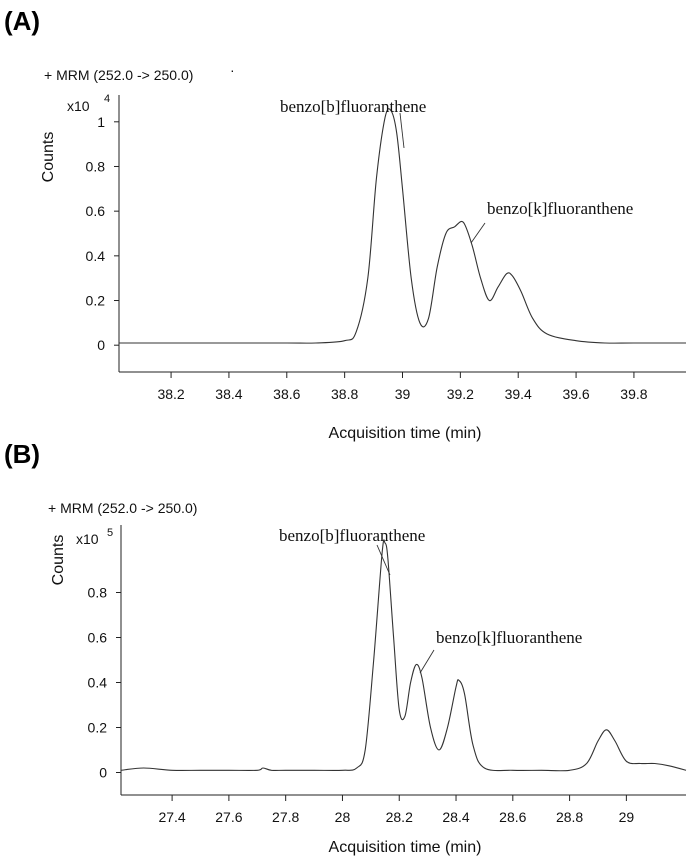  What do you see at coordinates (285, 817) in the screenshot?
I see `x-tick-label: 27.8` at bounding box center [285, 817].